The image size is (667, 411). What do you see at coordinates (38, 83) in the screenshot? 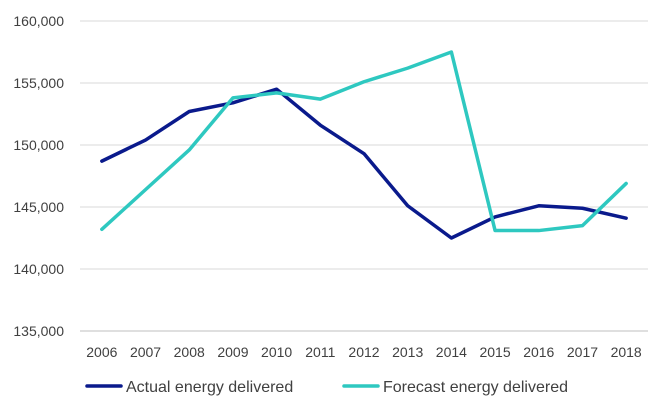
I see `y-tick-label: 155,000` at bounding box center [38, 83].